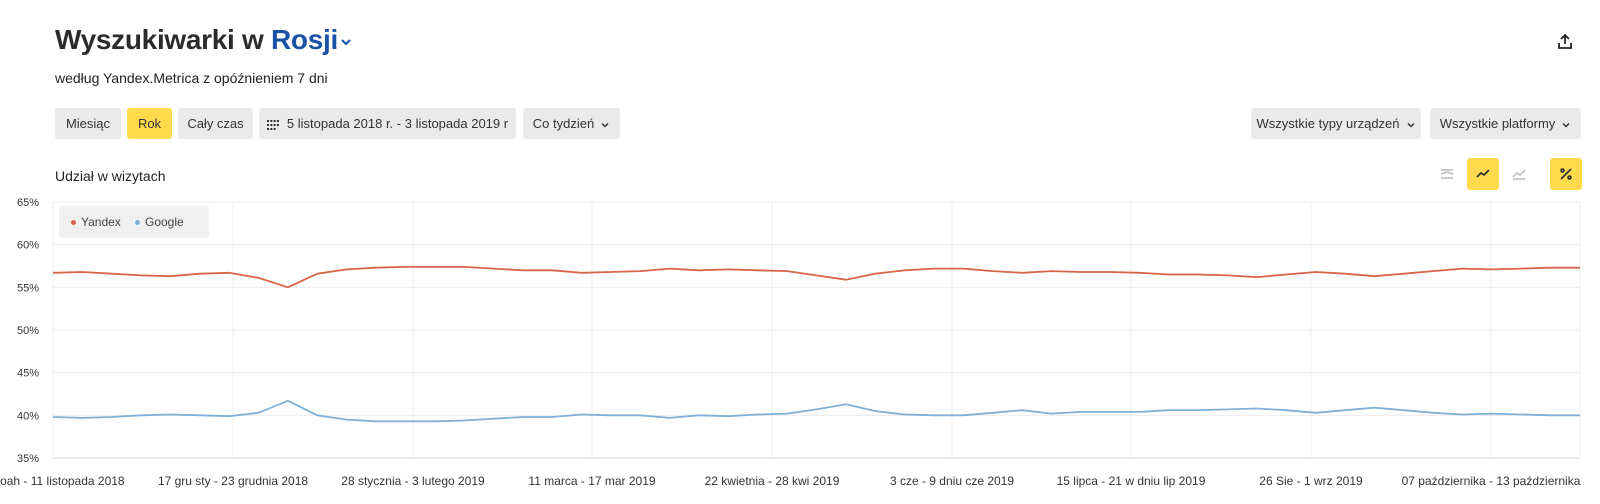 The height and width of the screenshot is (504, 1600). I want to click on date-range-label: 5 listopada 2018 r. - 3 listopada 2019 r, so click(397, 123).